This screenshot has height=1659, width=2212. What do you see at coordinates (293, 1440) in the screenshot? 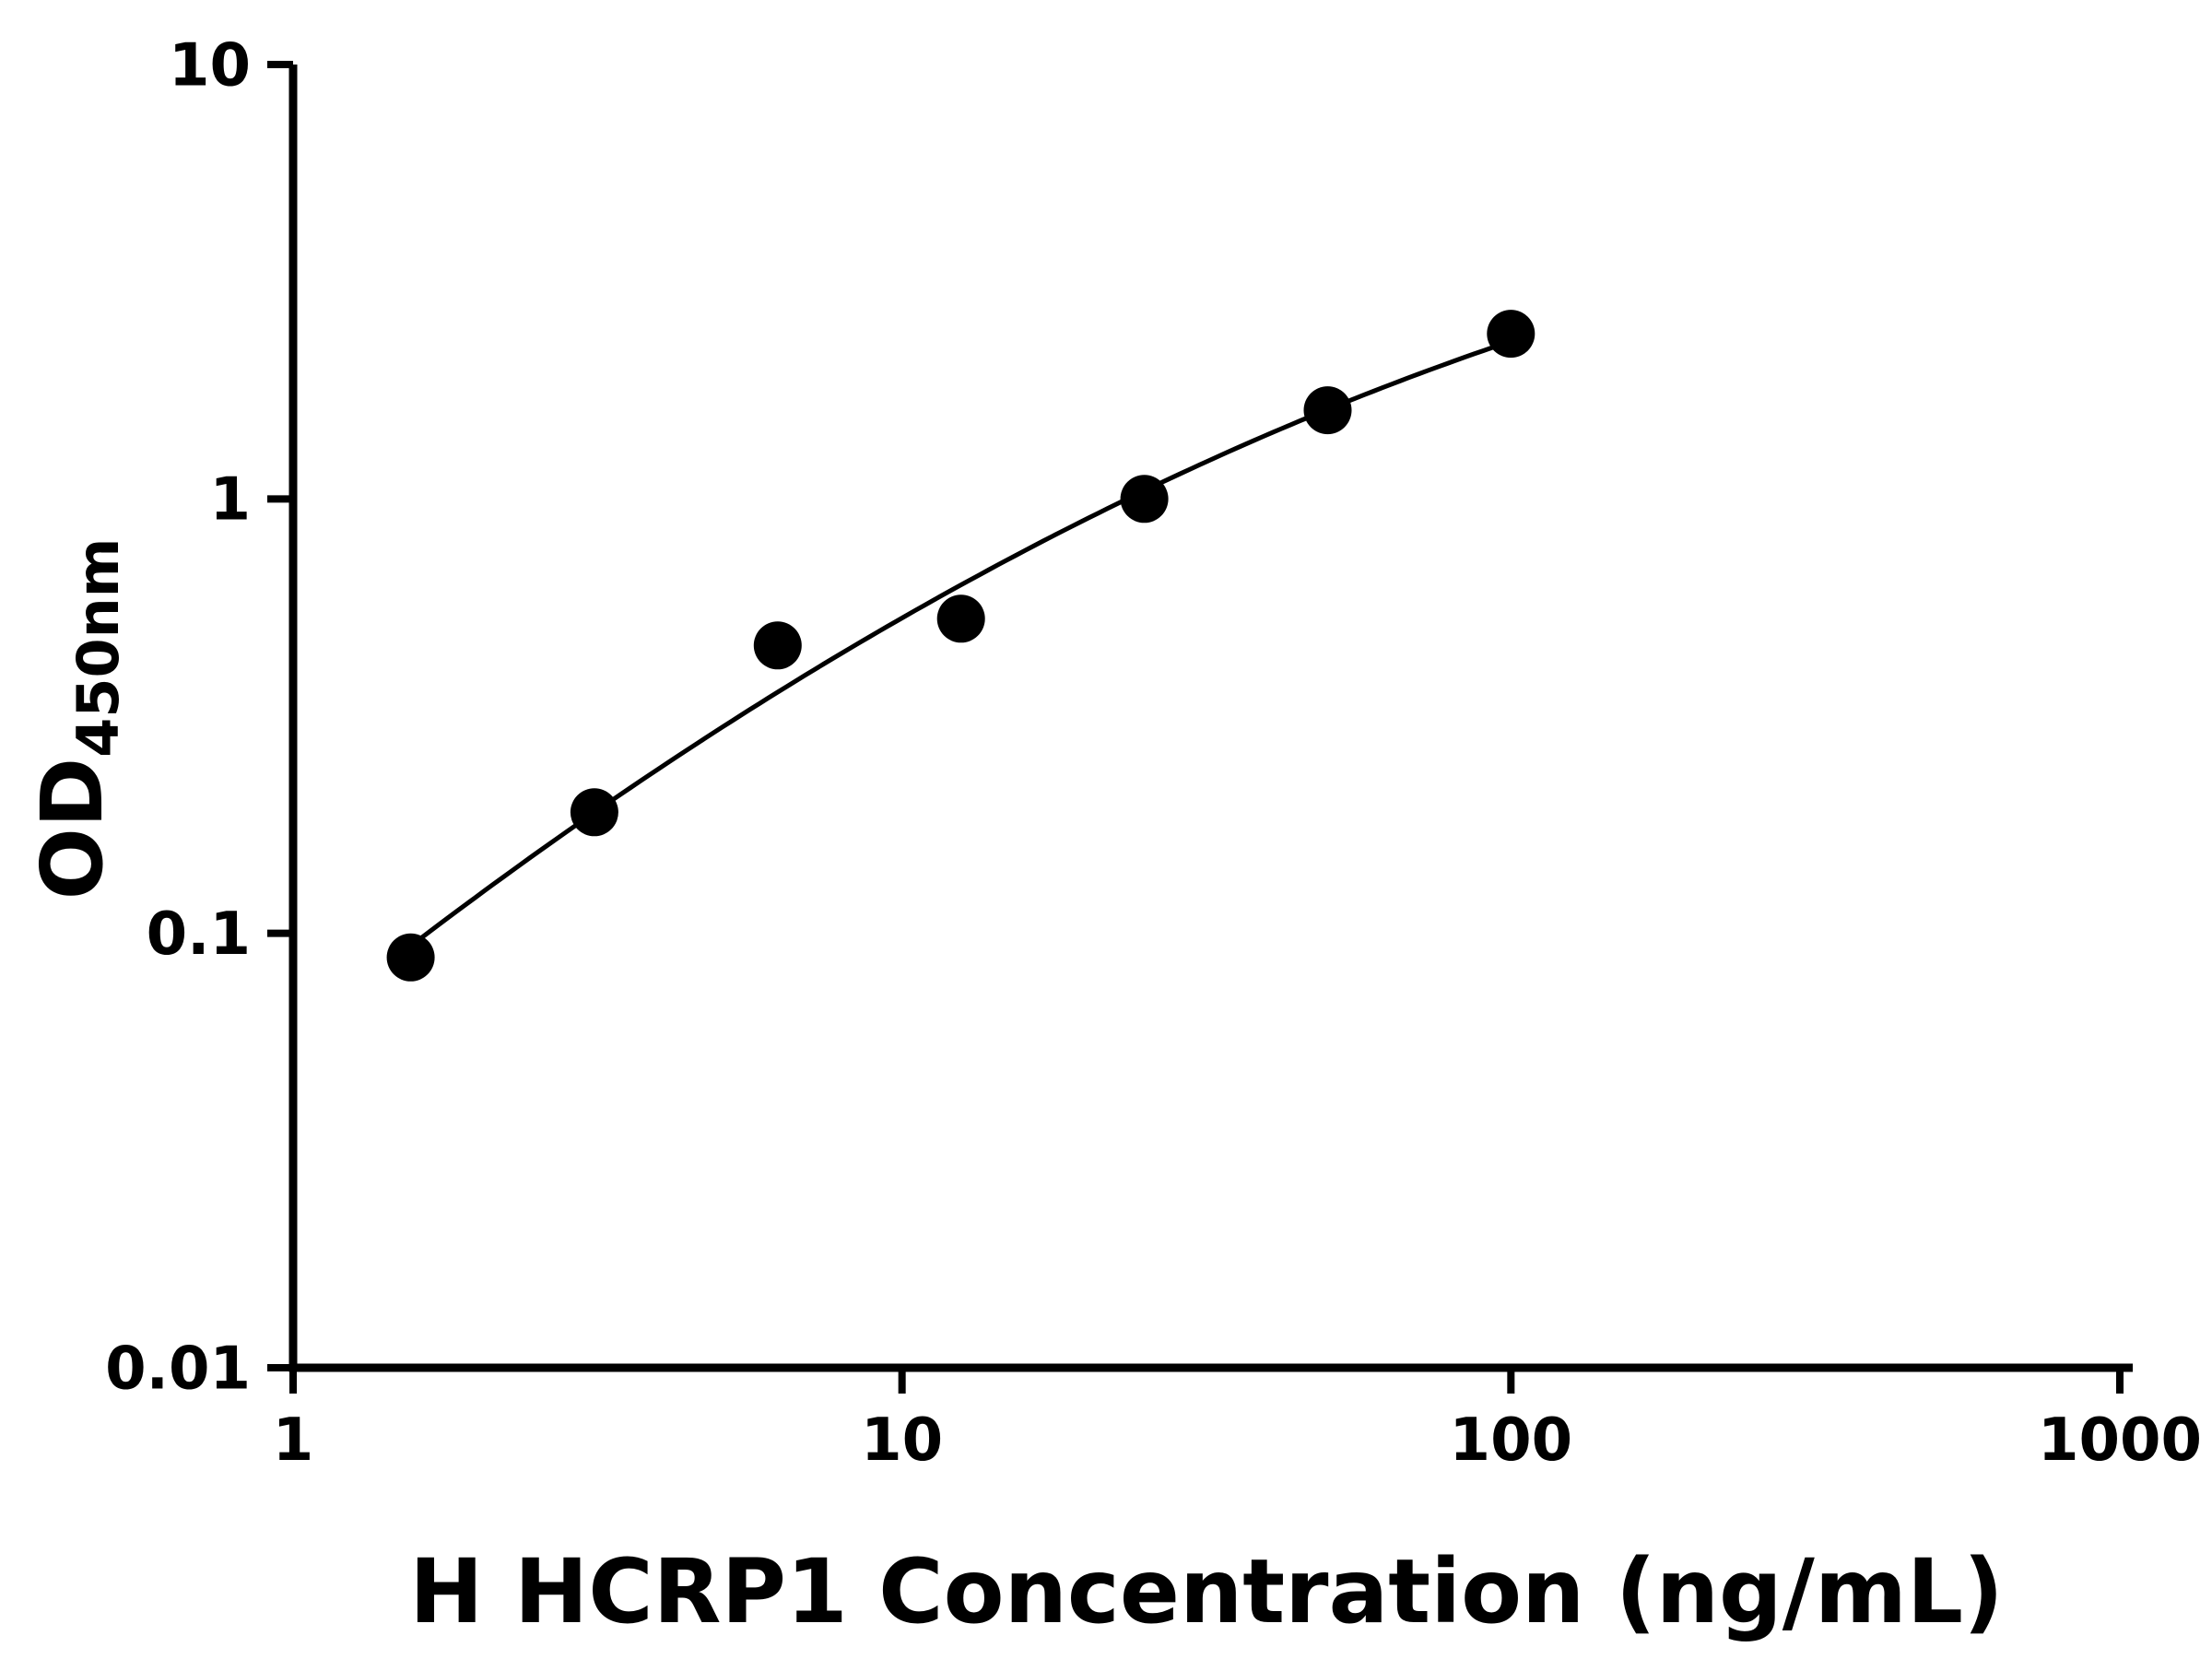
I see `x-tick-label: 1` at bounding box center [293, 1440].